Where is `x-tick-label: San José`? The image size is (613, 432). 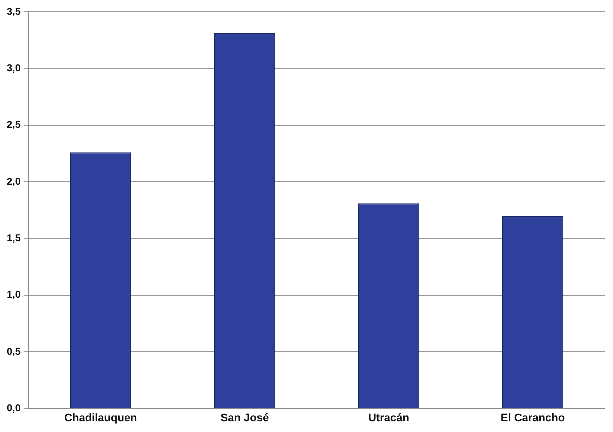 x-tick-label: San José is located at coordinates (245, 418).